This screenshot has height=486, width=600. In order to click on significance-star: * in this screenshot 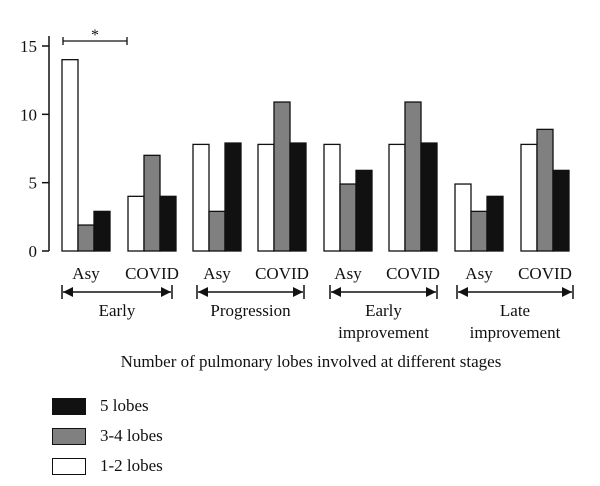, I will do `click(95, 35)`.